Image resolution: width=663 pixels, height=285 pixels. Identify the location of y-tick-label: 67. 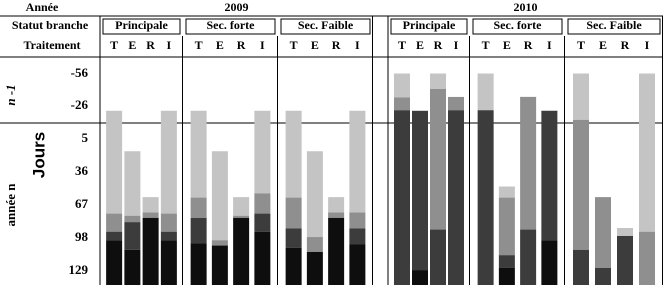
(82, 203).